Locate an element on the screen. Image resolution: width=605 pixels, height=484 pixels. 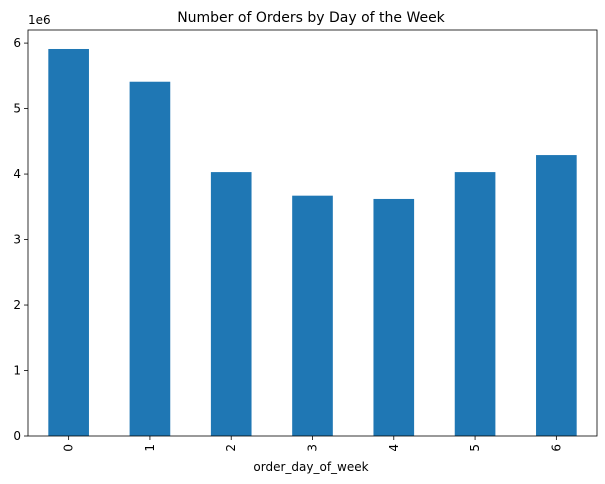
x-tick-label: 0 is located at coordinates (69, 448).